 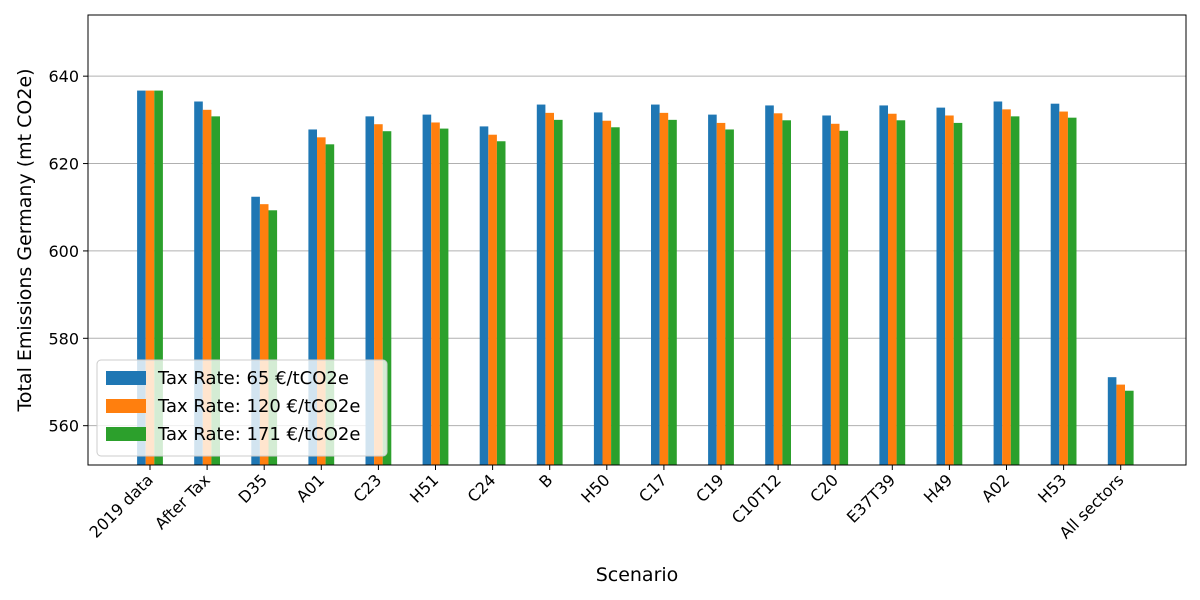 What do you see at coordinates (311, 488) in the screenshot?
I see `x-tick-label: A01` at bounding box center [311, 488].